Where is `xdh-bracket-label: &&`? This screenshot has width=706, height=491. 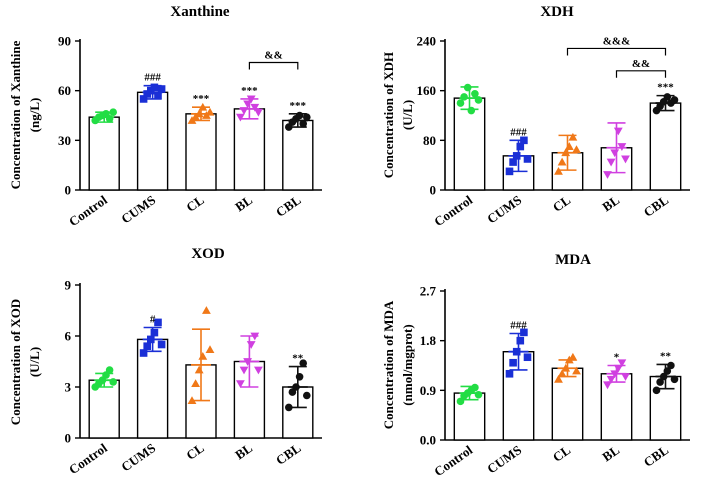
xdh-bracket-label: && is located at coordinates (641, 64).